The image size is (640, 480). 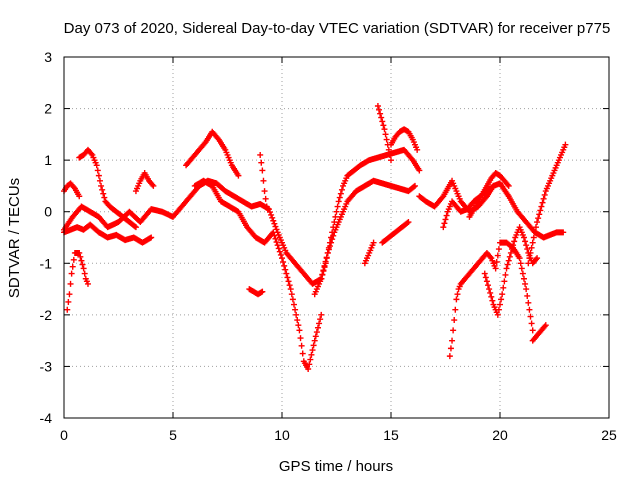 What do you see at coordinates (539, 333) in the screenshot?
I see `series-arc-v` at bounding box center [539, 333].